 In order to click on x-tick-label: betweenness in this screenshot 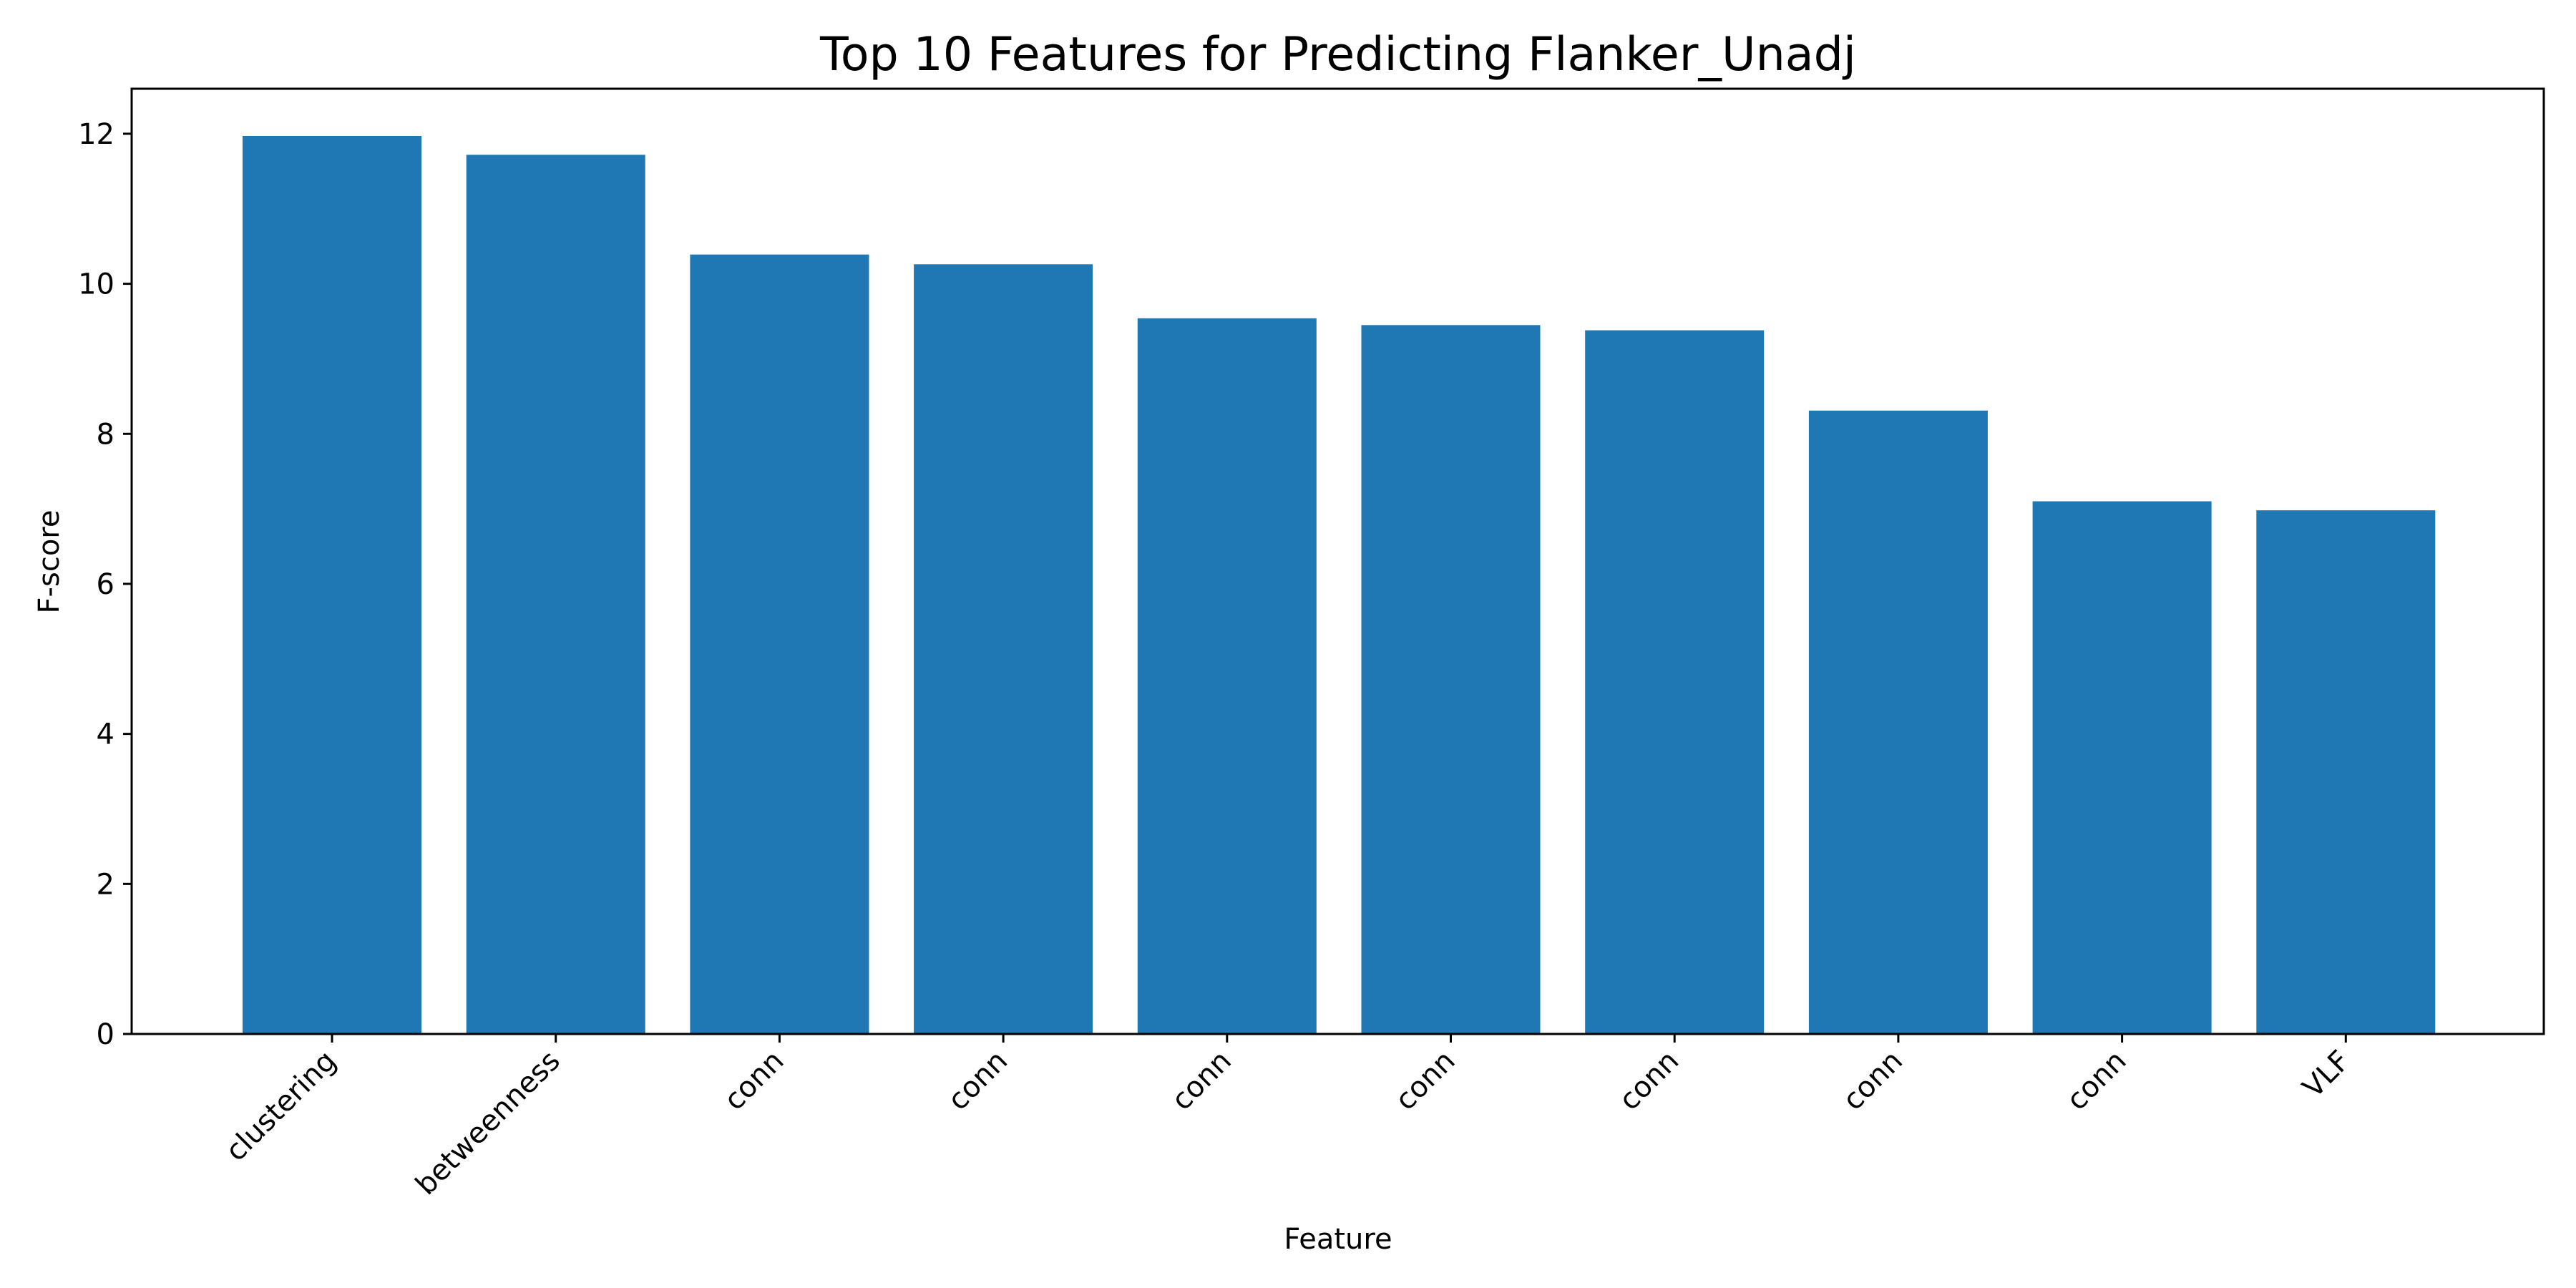, I will do `click(488, 1123)`.